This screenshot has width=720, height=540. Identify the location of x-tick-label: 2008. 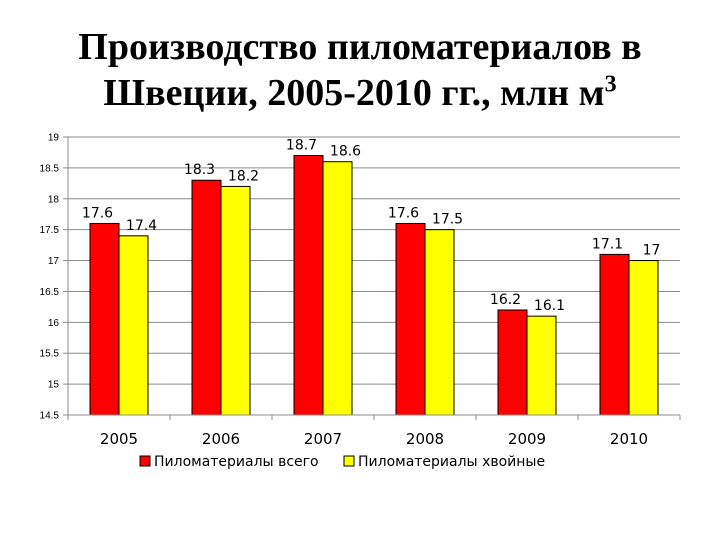
(425, 439).